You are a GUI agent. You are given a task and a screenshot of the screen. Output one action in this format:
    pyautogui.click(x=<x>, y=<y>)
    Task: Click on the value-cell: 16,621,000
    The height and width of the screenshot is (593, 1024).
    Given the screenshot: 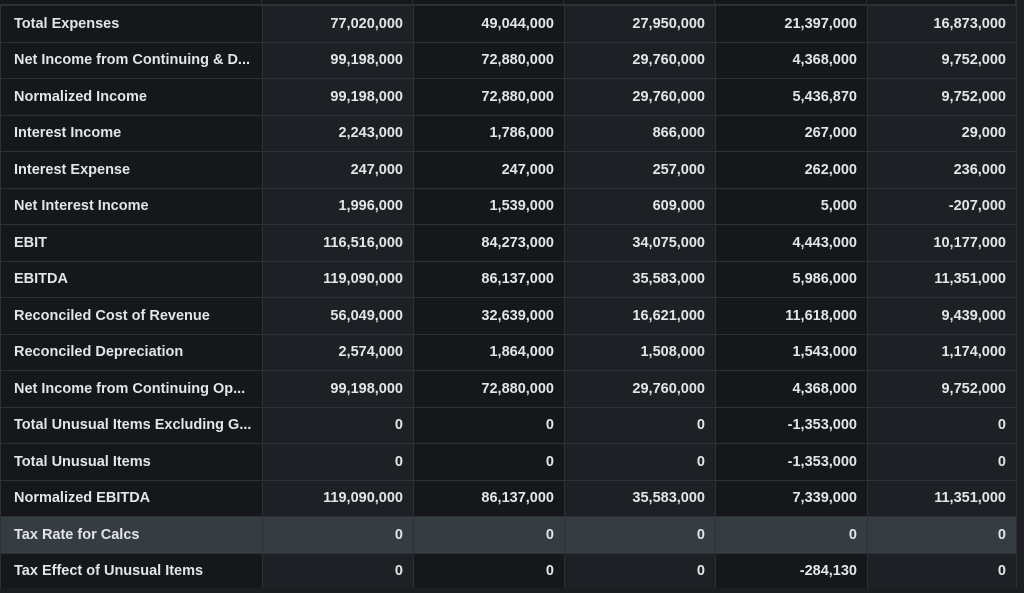 What is the action you would take?
    pyautogui.click(x=640, y=316)
    